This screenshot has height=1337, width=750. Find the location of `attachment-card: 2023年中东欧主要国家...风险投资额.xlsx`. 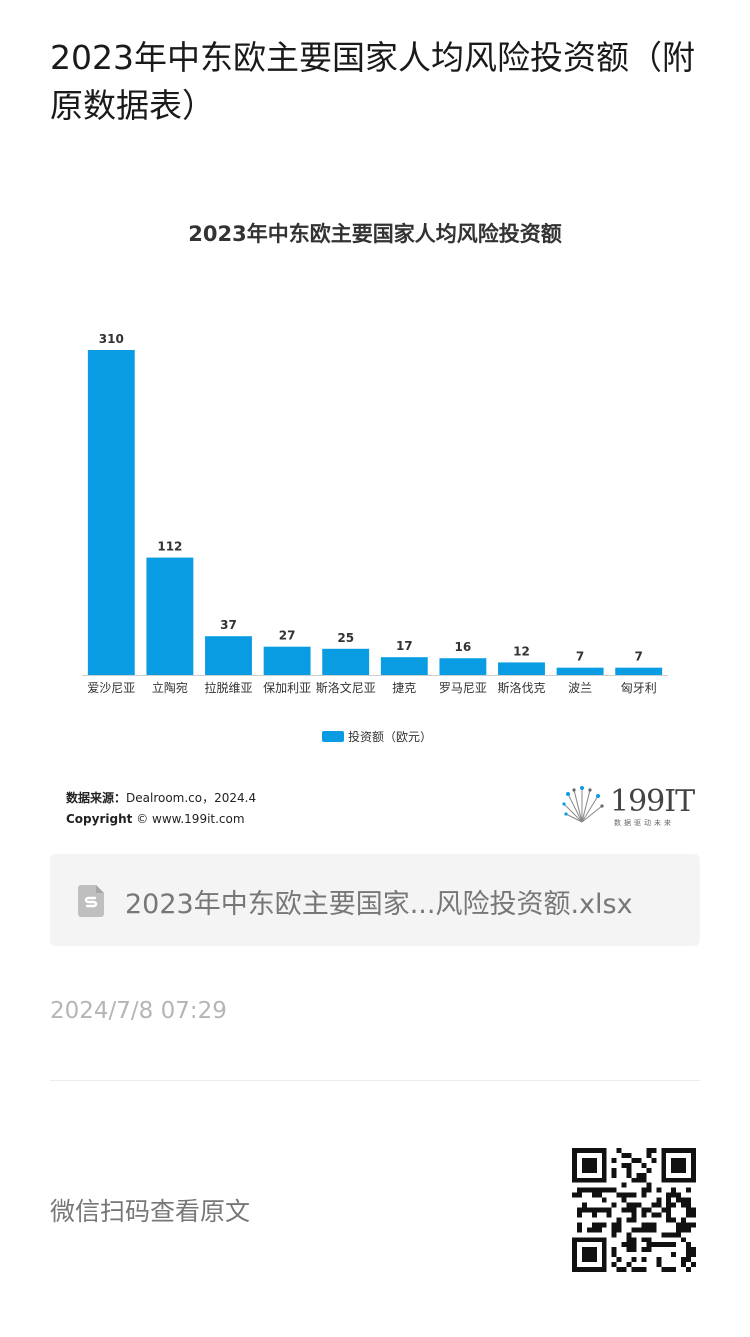

attachment-card: 2023年中东欧主要国家...风险投资额.xlsx is located at coordinates (375, 900).